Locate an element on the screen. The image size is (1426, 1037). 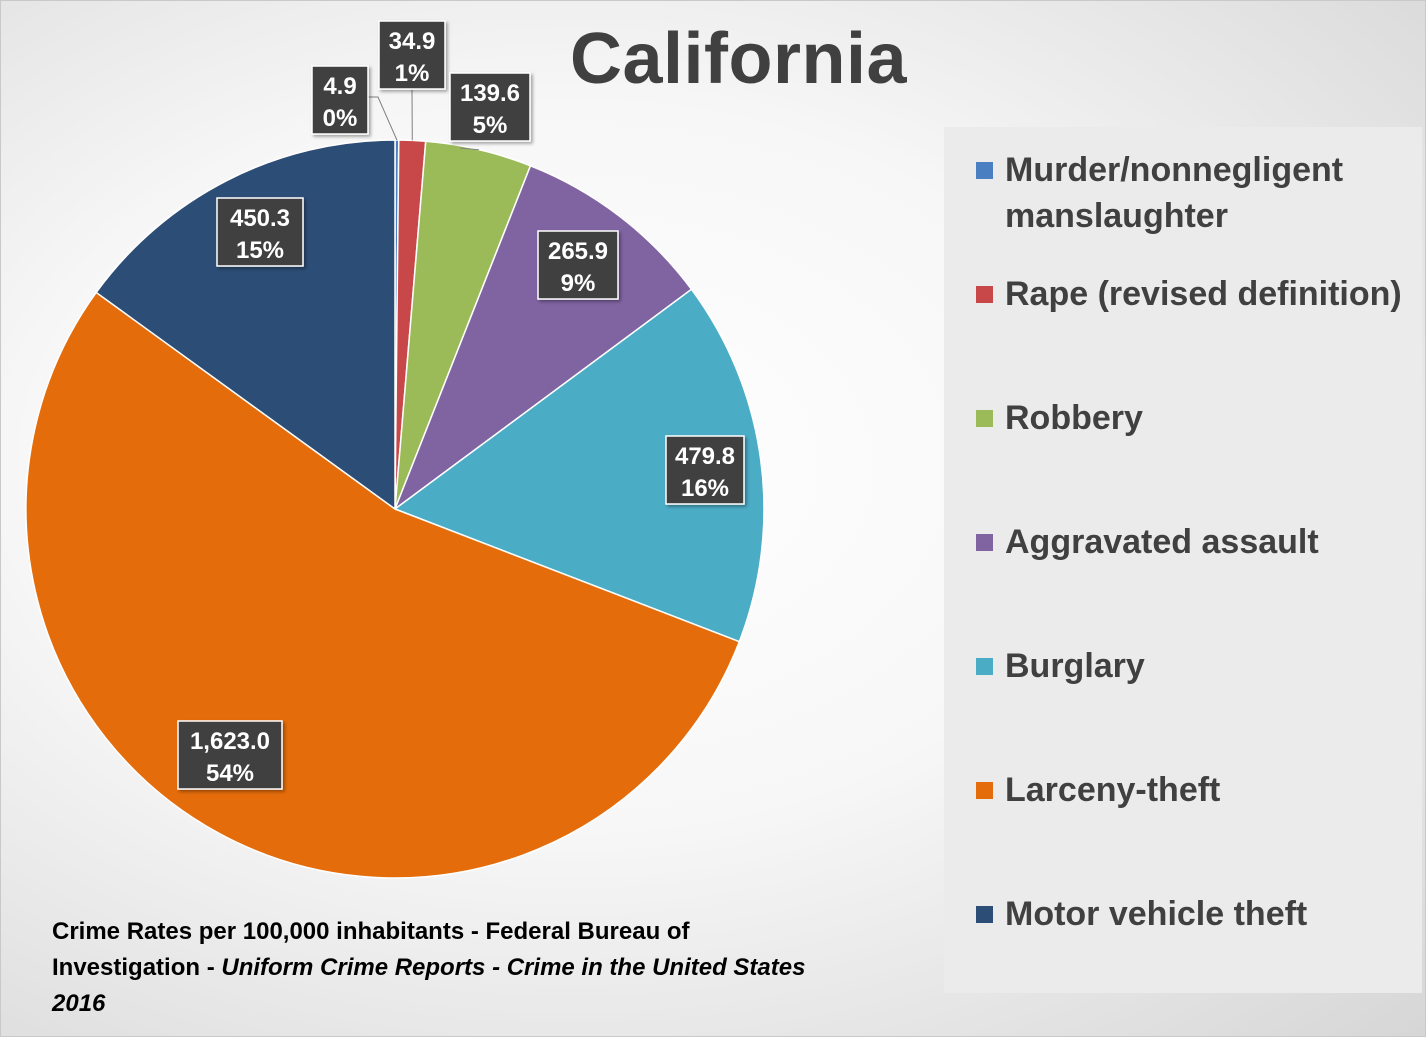
data-label-percent-burglary: 16% is located at coordinates (705, 488).